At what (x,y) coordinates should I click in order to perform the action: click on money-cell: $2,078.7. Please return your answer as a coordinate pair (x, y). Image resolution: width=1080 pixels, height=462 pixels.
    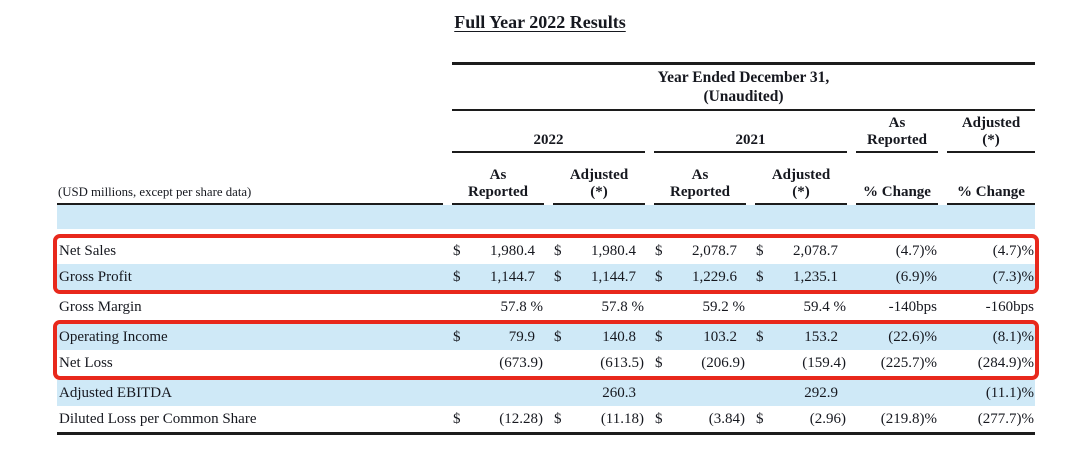
    Looking at the image, I should click on (700, 251).